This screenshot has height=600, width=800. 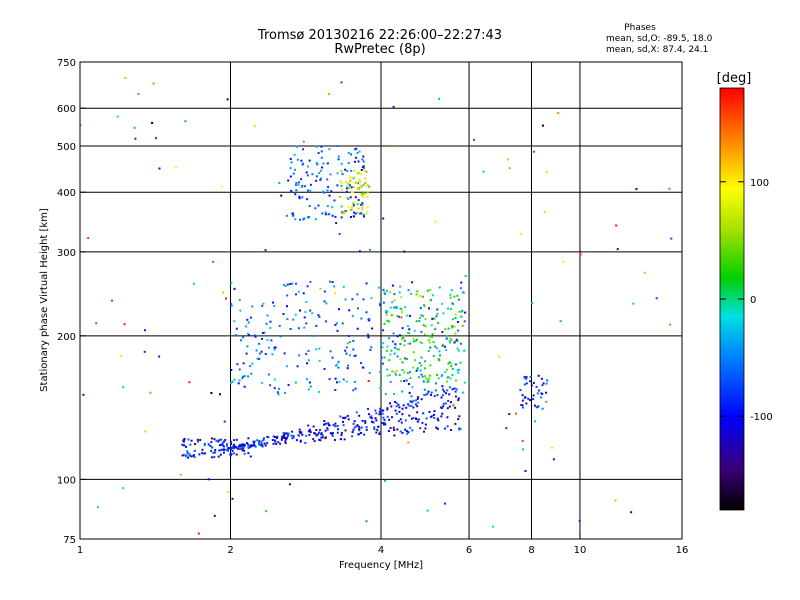 I want to click on x-axis-label: Frequency [MHz], so click(x=381, y=565).